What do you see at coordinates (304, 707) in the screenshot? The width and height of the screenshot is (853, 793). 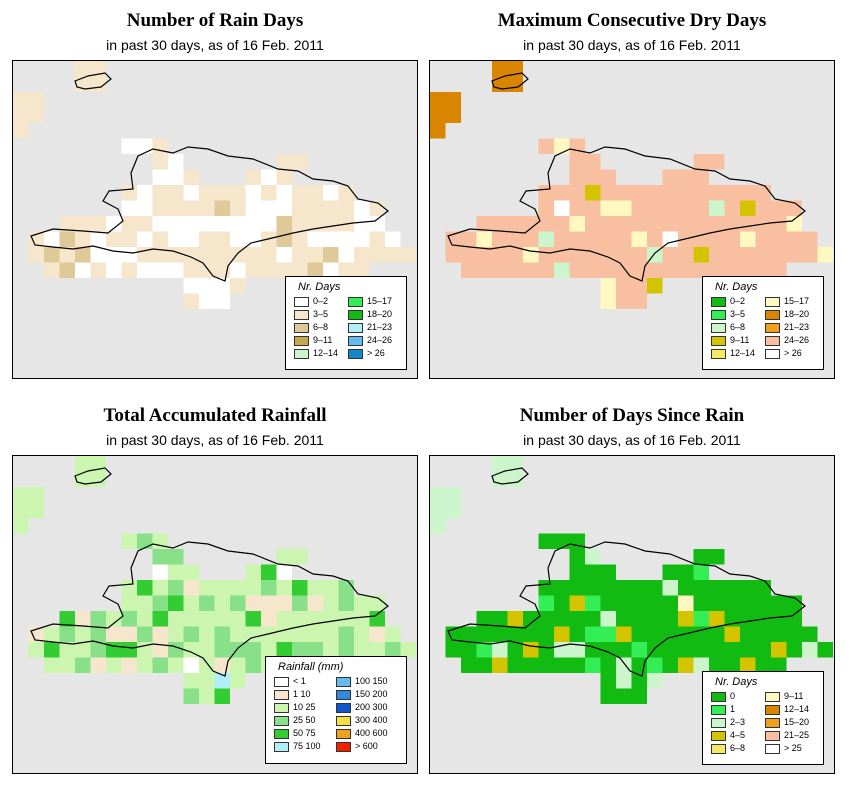 I see `legend-label: 10 25` at bounding box center [304, 707].